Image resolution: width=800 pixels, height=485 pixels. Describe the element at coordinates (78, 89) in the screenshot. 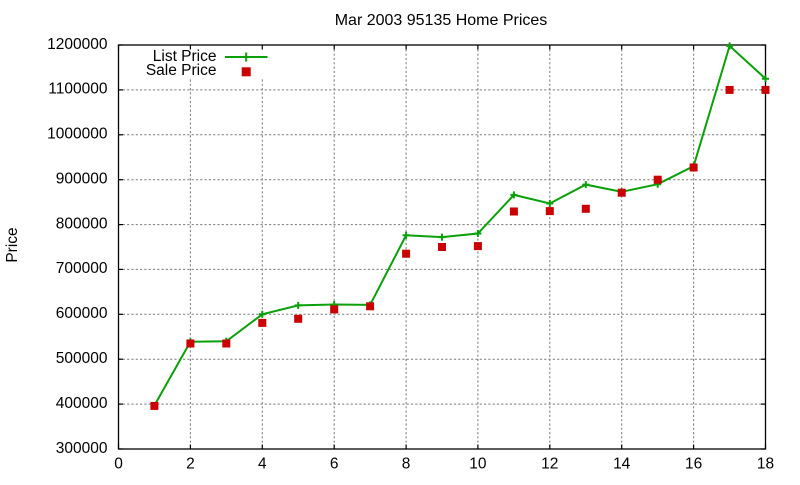

I see `svg-text: 1100000` at that location.